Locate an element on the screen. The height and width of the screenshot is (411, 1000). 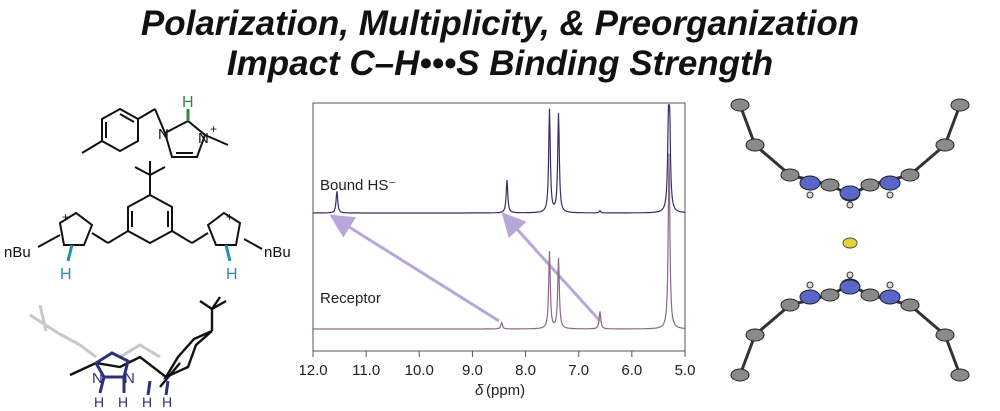
x-tick-label-5: 7.0 is located at coordinates (578, 370).